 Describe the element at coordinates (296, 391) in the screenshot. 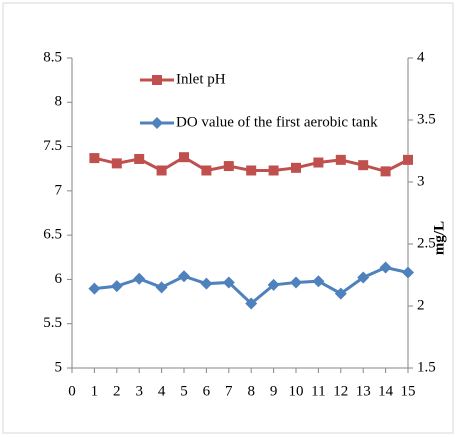

I see `x-tick-label: 10` at that location.